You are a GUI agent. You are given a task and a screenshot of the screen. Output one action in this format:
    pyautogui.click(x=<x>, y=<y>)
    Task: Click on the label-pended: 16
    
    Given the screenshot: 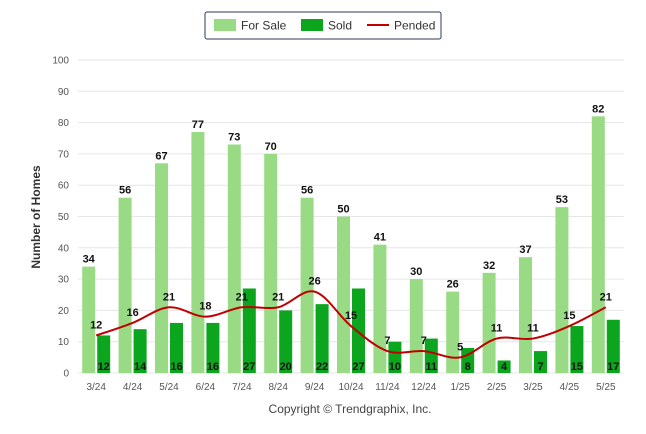 What is the action you would take?
    pyautogui.click(x=132, y=313)
    